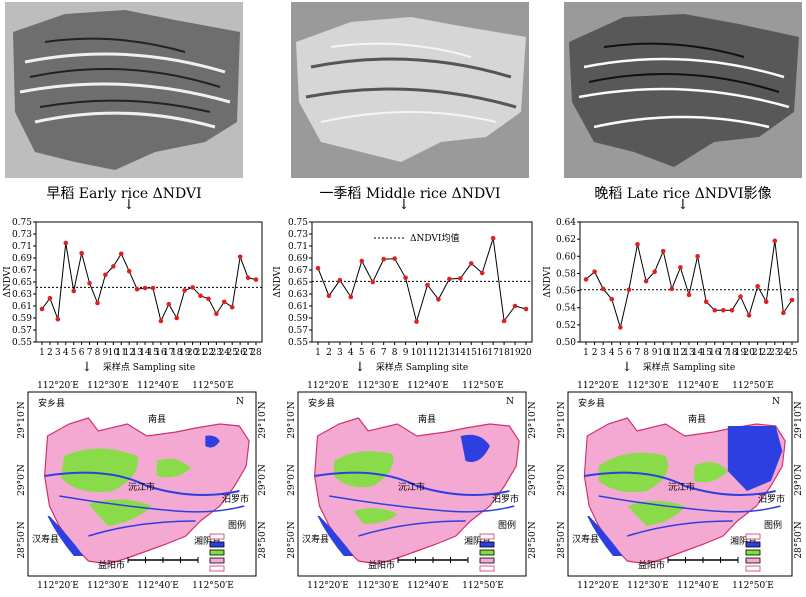 The image size is (806, 597). Describe the element at coordinates (566, 240) in the screenshot. I see `y-tick-label: 0.62` at that location.